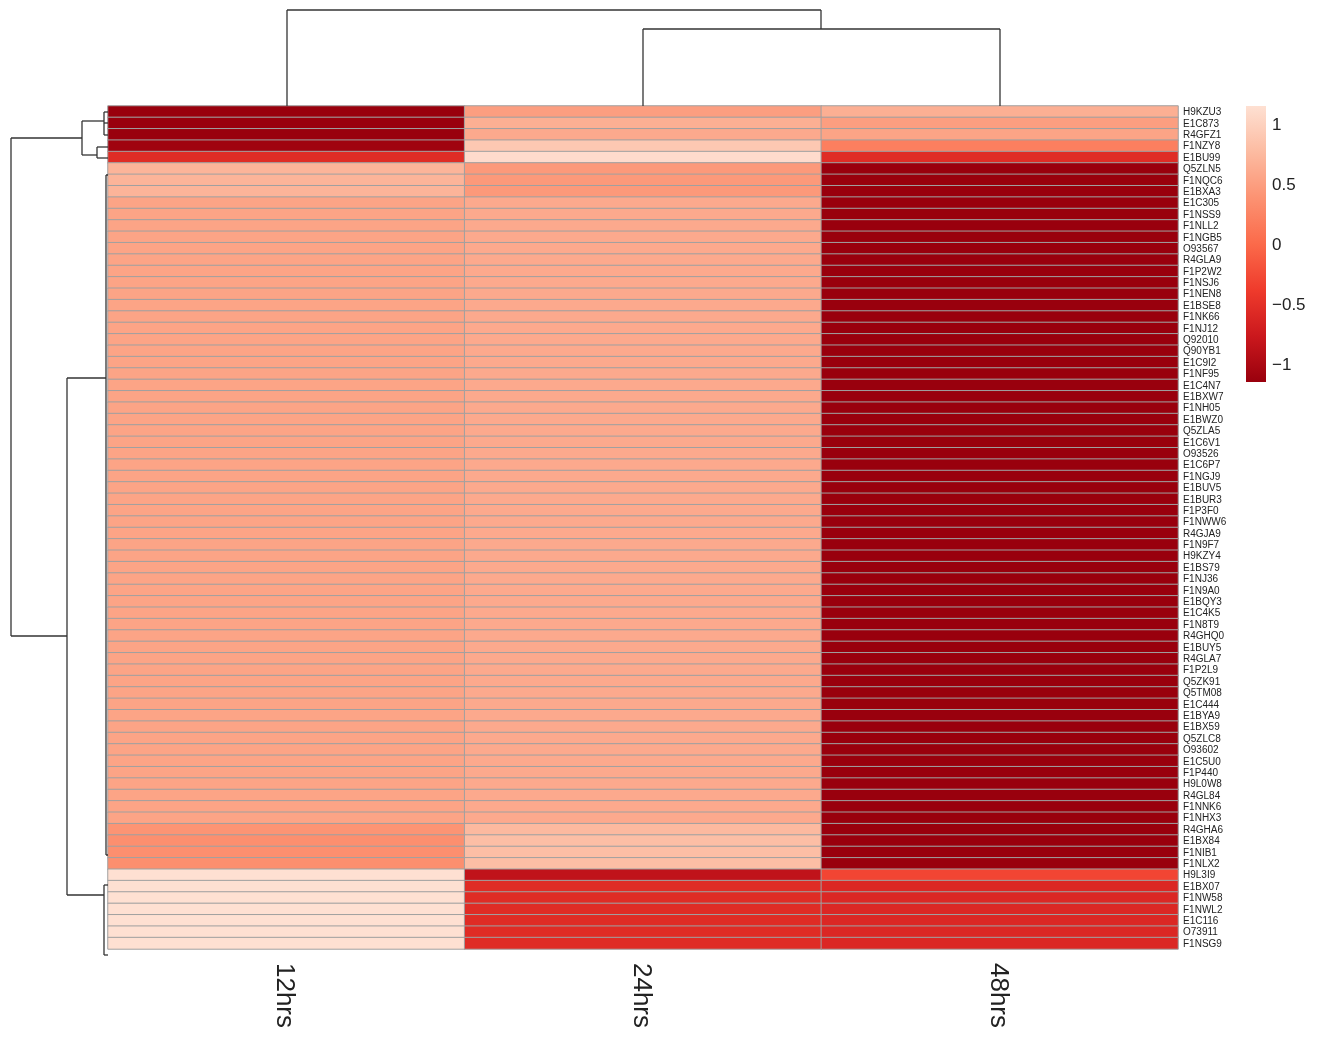 This screenshot has height=1039, width=1318. Describe the element at coordinates (1202, 385) in the screenshot. I see `y-tick-label: E1C4N7` at that location.